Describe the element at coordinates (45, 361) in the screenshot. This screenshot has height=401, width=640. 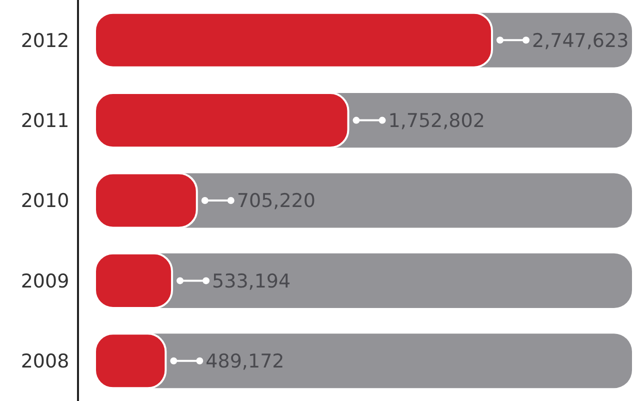
I see `y-tick-label: 2008` at that location.